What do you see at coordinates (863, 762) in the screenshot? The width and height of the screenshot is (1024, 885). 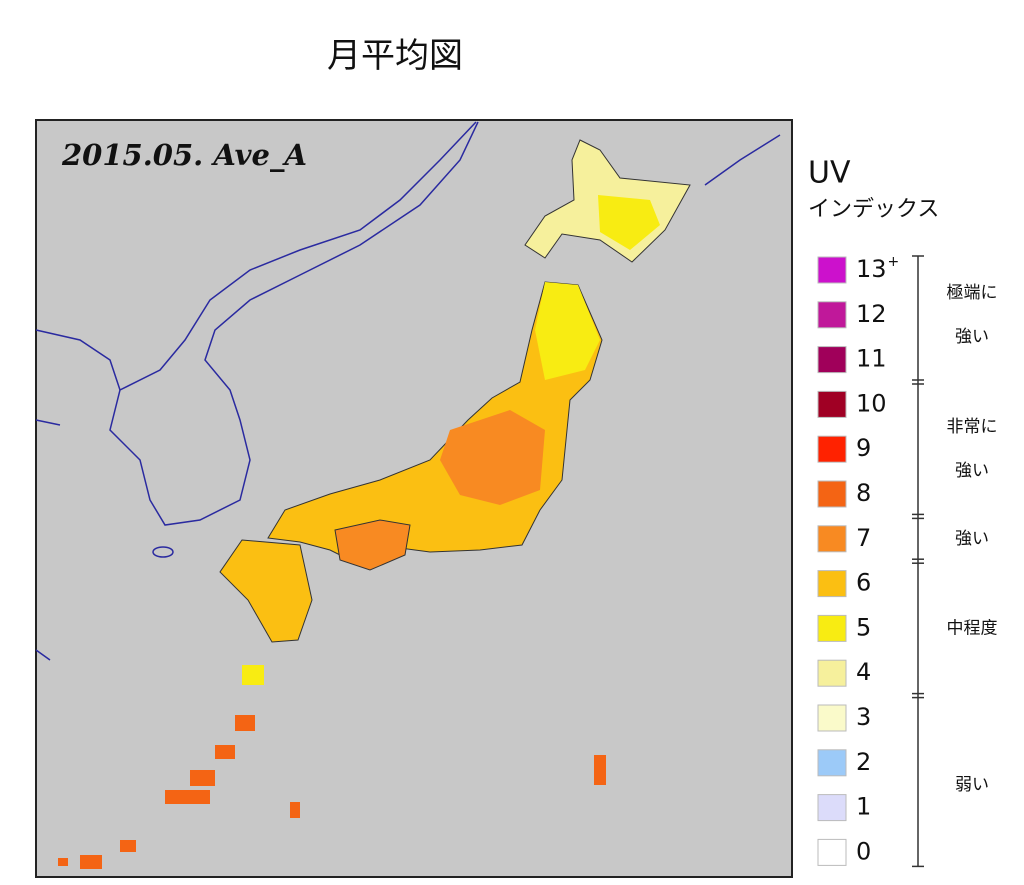 I see `legend-label: 2` at bounding box center [863, 762].